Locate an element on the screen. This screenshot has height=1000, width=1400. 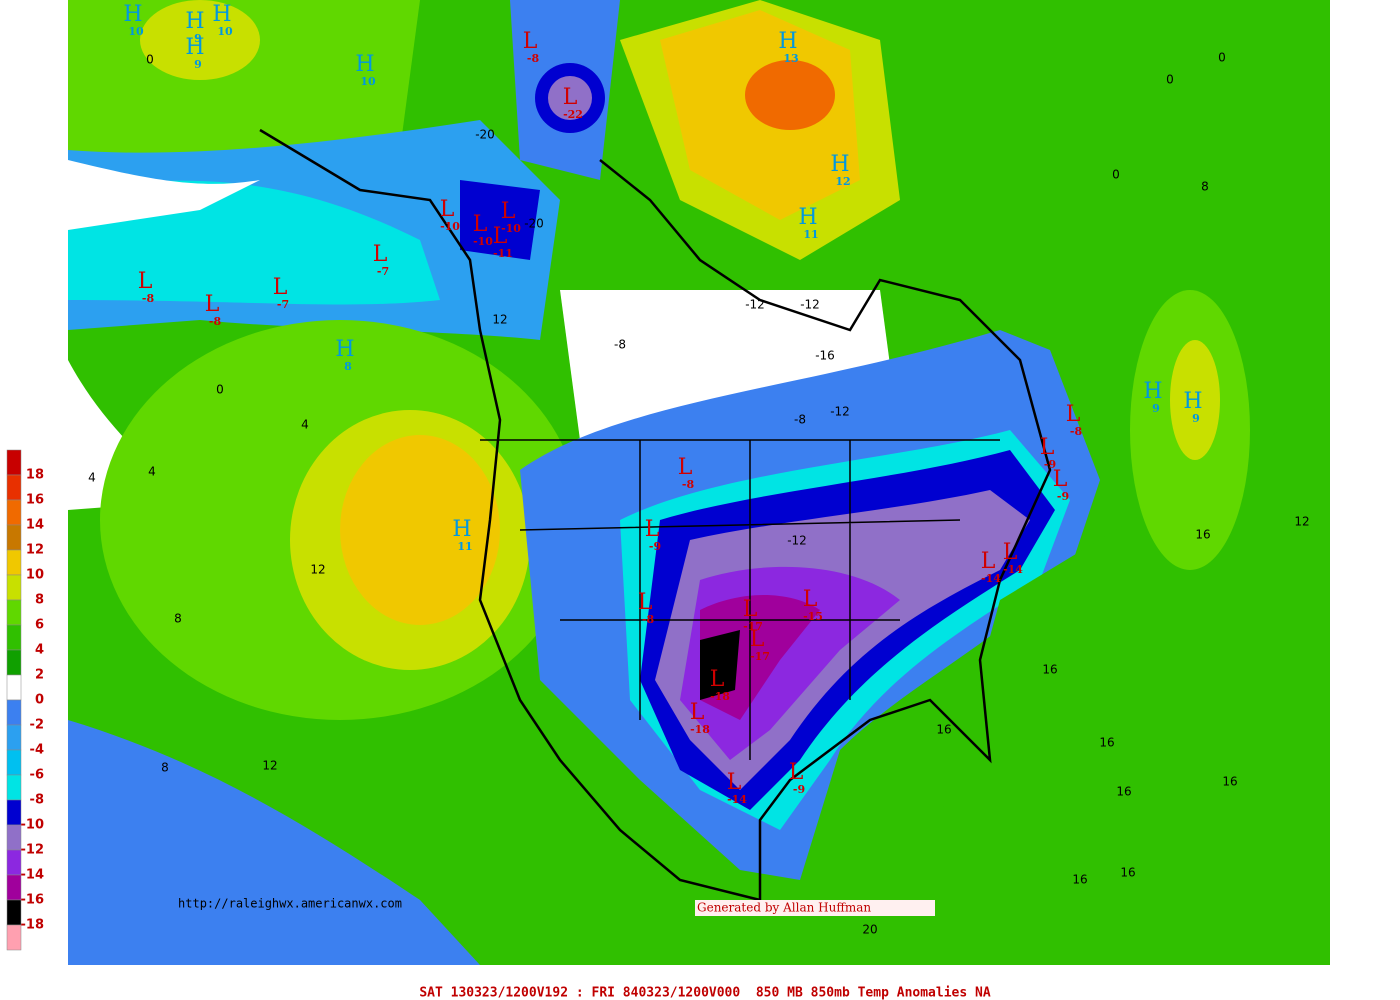
center-value: -7 is located at coordinates (283, 304).